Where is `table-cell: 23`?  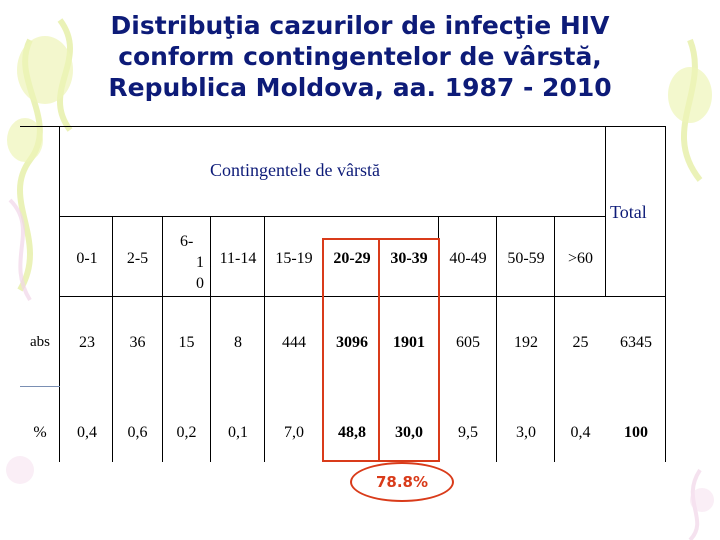
table-cell: 23 is located at coordinates (87, 342).